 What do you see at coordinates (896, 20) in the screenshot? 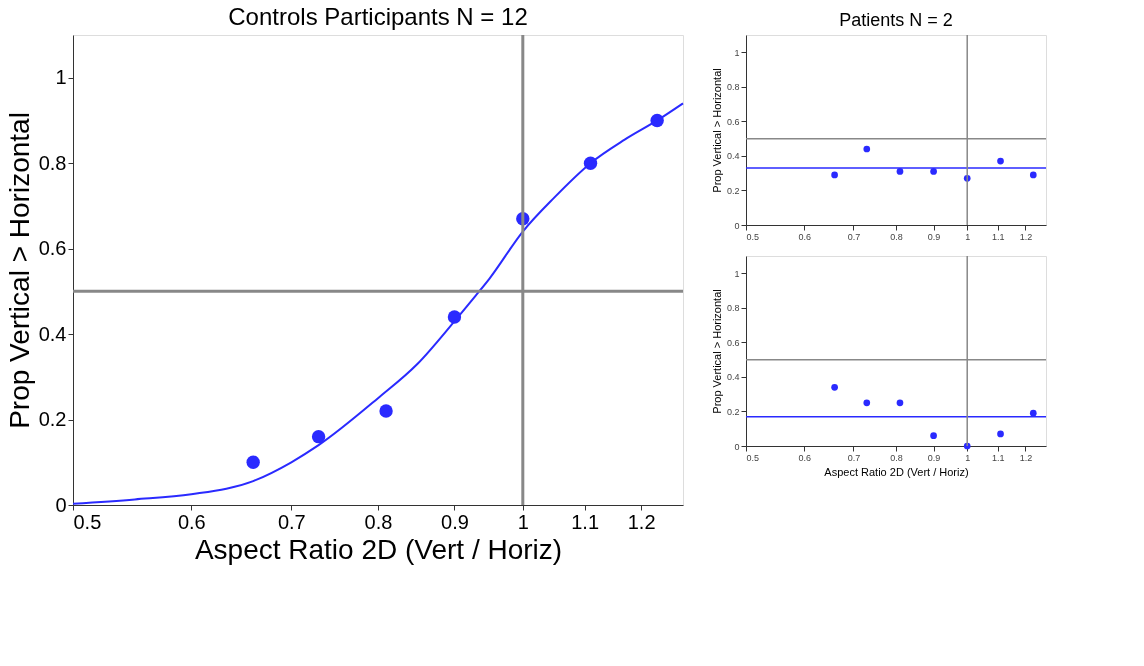
I see `chart-title: Patients N = 2` at bounding box center [896, 20].